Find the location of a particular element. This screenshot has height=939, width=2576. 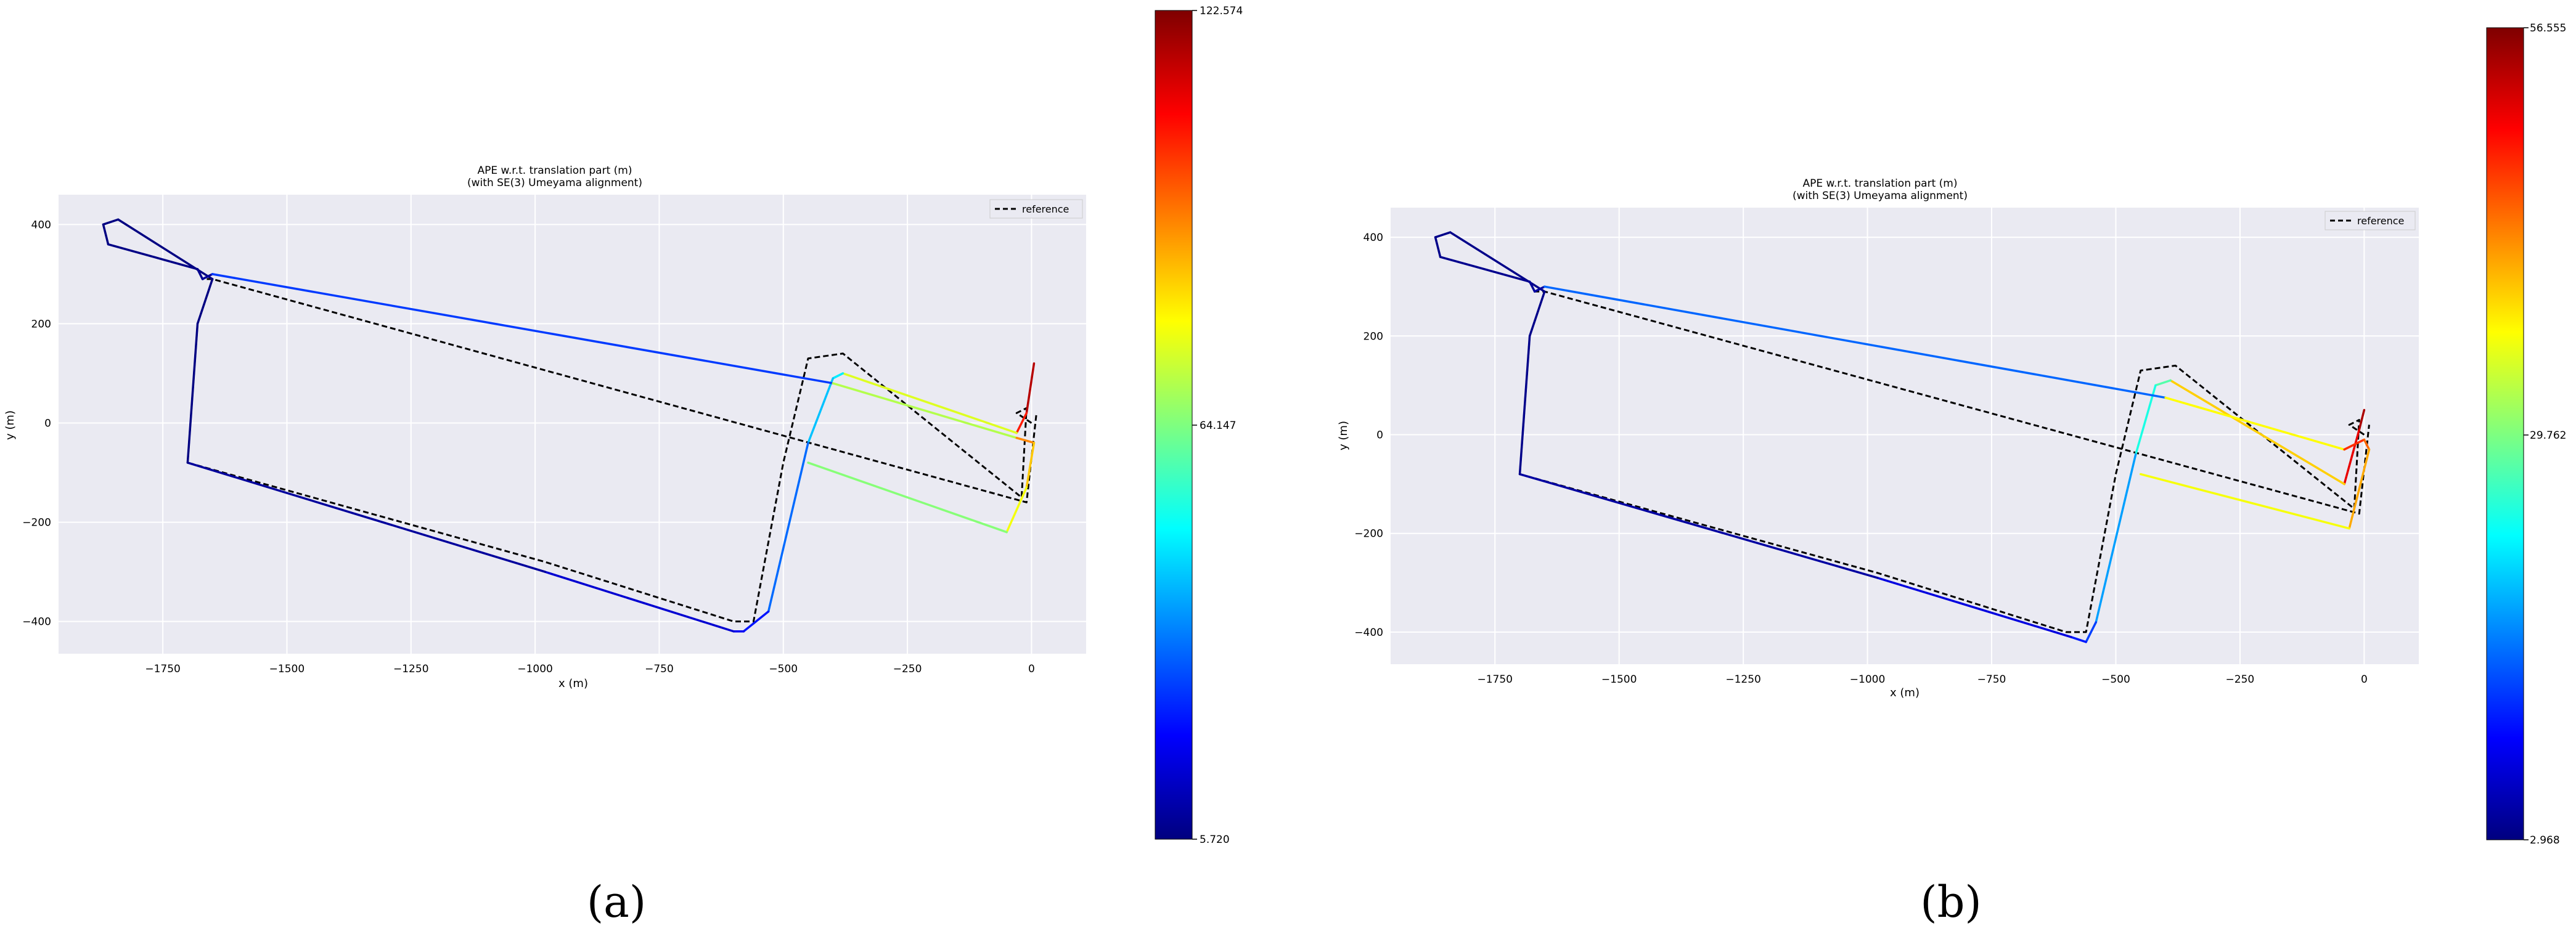

x-tick-labels: −1750 −1500 −1250 −1000 −750 −500 −250 0 is located at coordinates (589, 669).